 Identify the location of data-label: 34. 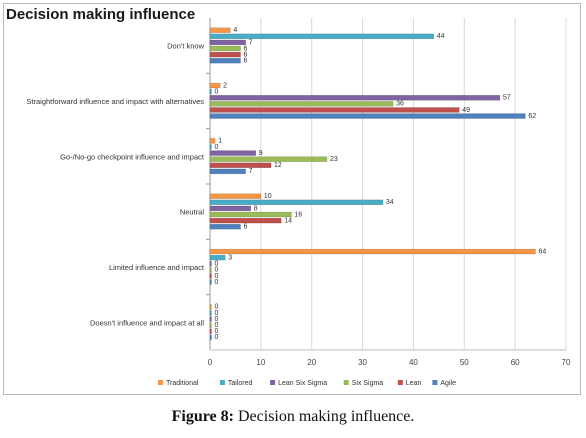
(390, 202).